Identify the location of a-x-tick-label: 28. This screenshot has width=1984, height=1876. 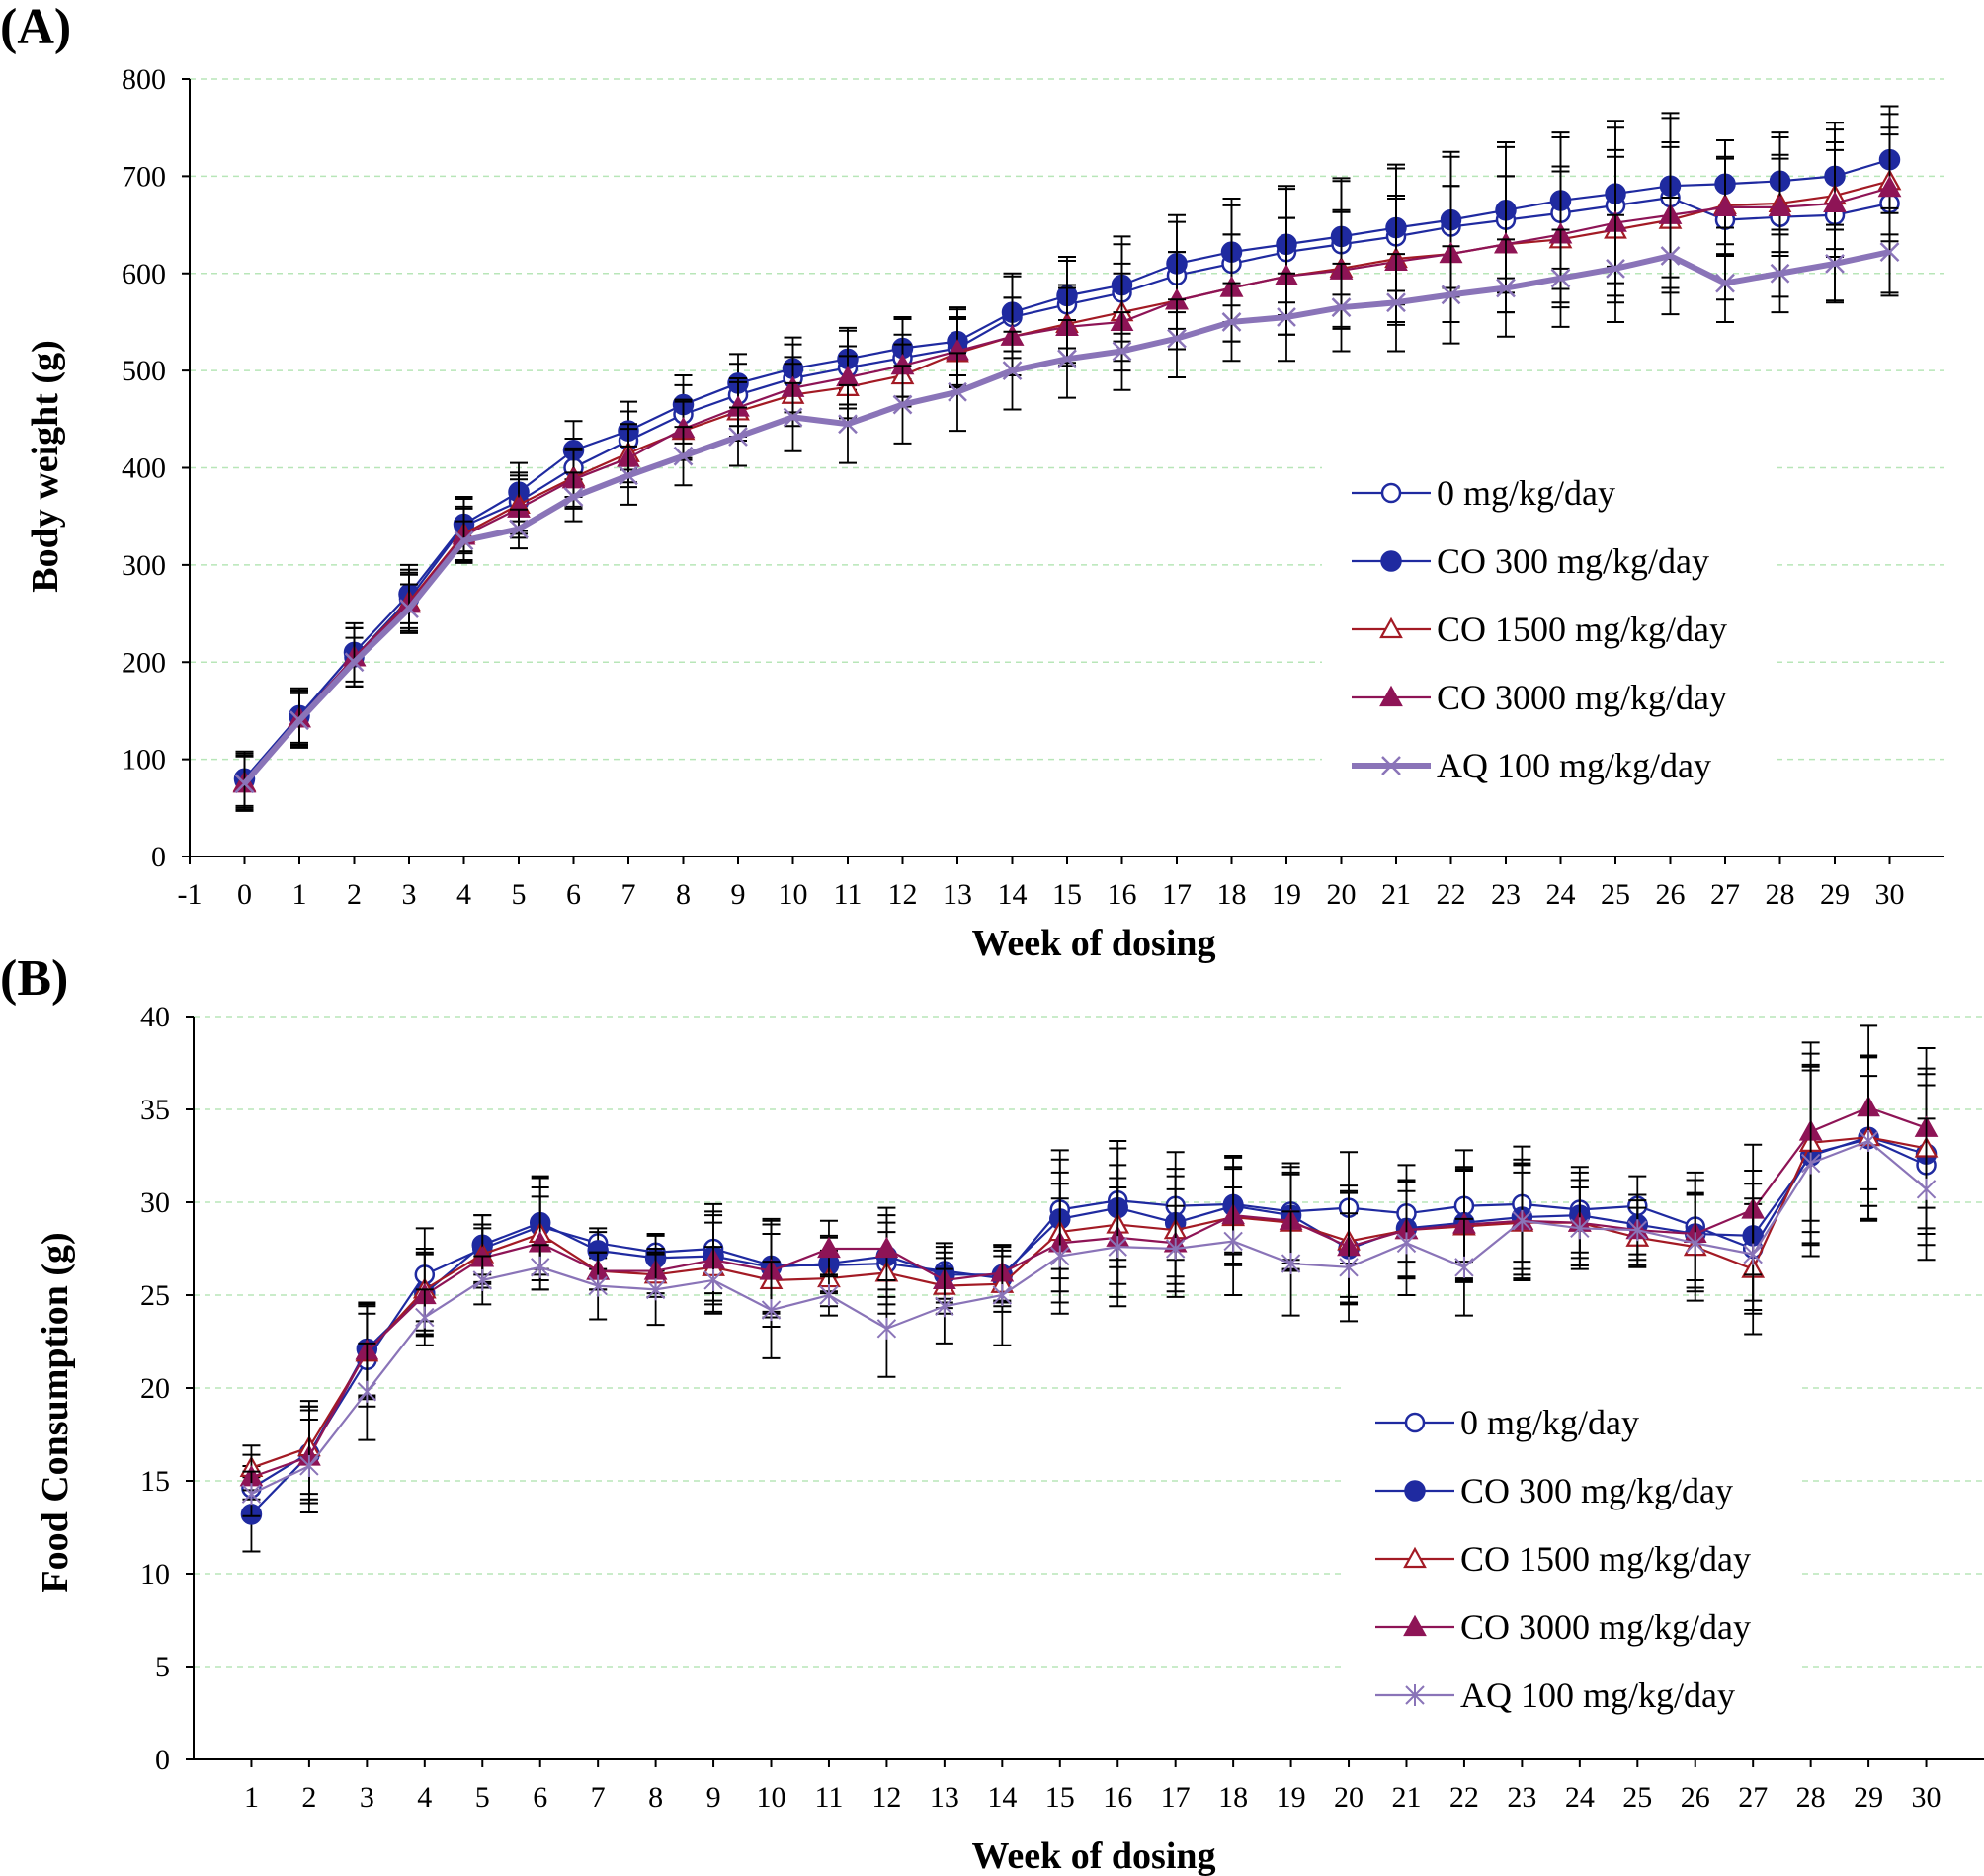
(1781, 895).